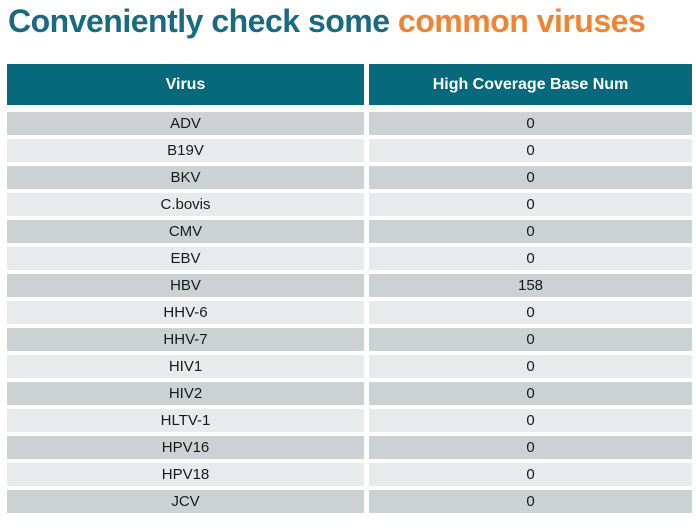 This screenshot has width=696, height=530. I want to click on title-highlight: common viruses, so click(521, 21).